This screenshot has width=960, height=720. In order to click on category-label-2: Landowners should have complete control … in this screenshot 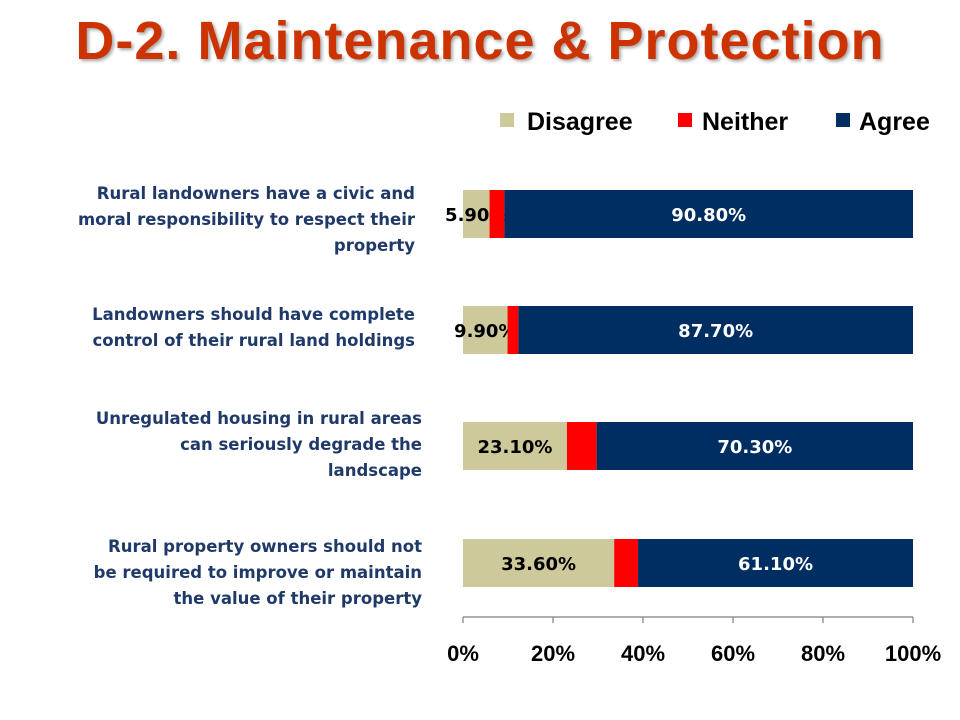, I will do `click(253, 327)`.